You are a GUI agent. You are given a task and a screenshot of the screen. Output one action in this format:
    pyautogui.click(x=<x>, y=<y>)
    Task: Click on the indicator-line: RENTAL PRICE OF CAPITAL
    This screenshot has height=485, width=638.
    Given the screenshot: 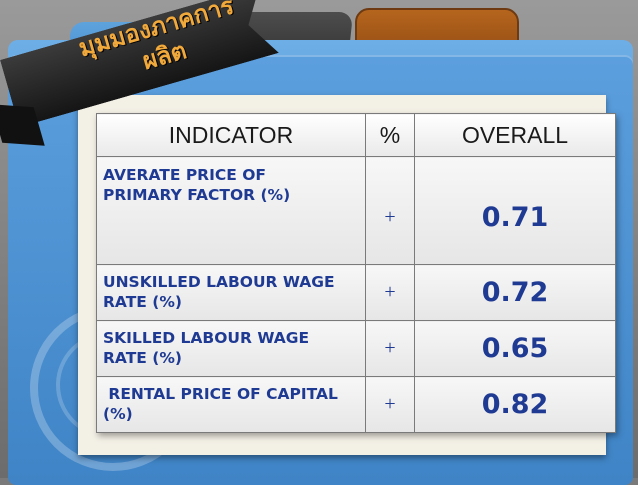 What is the action you would take?
    pyautogui.click(x=220, y=393)
    